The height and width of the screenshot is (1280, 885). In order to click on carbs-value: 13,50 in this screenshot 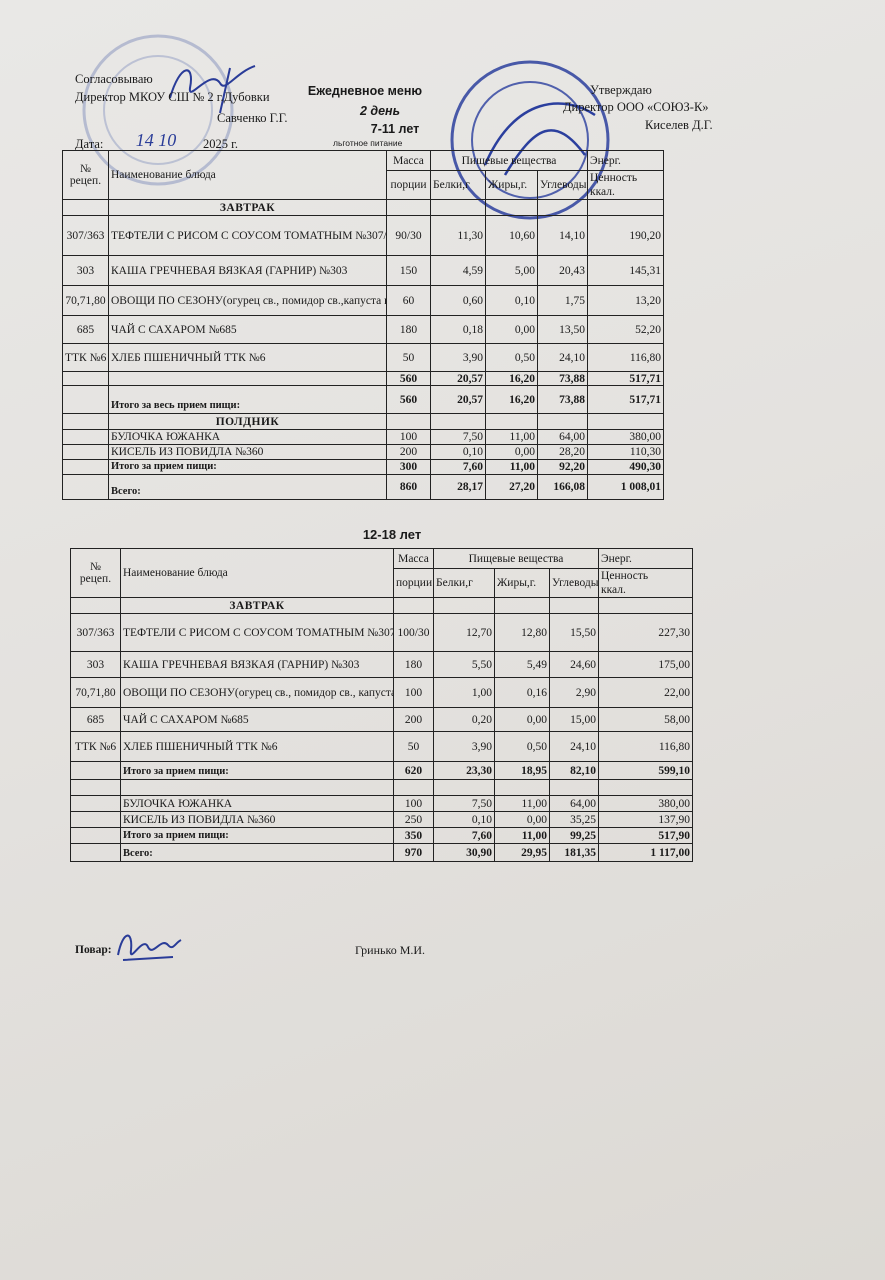, I will do `click(562, 329)`.